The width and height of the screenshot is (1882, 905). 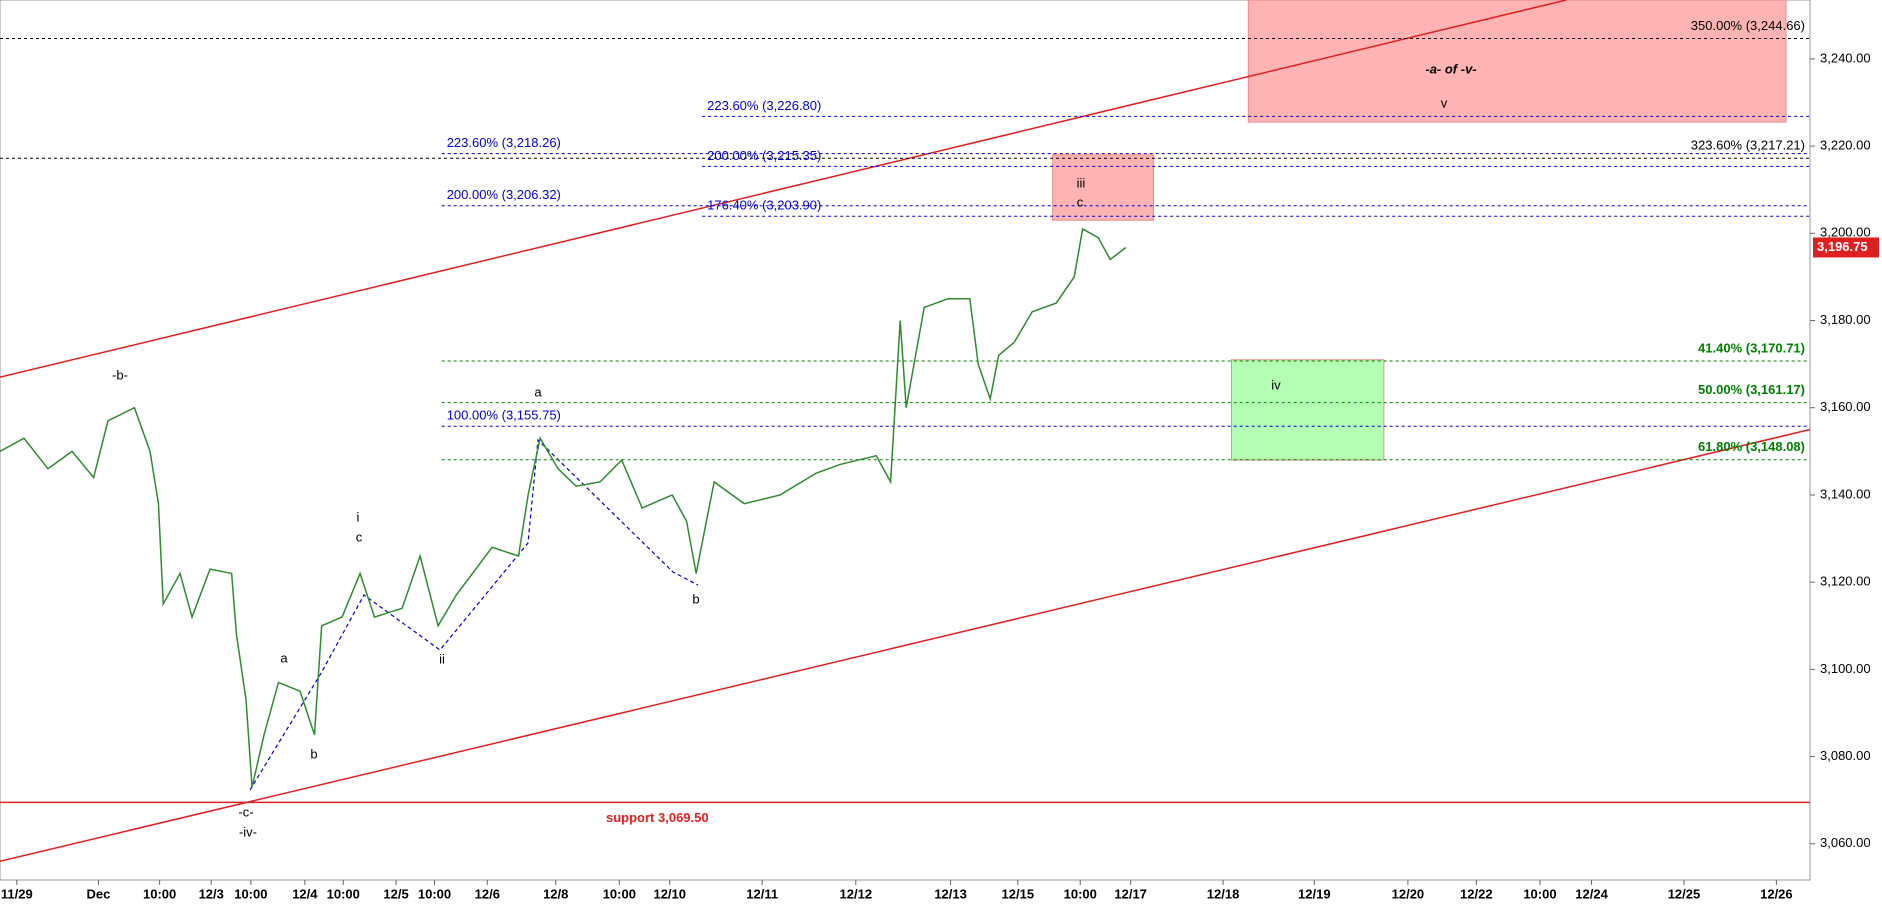 I want to click on wave-label: iii, so click(x=1081, y=182).